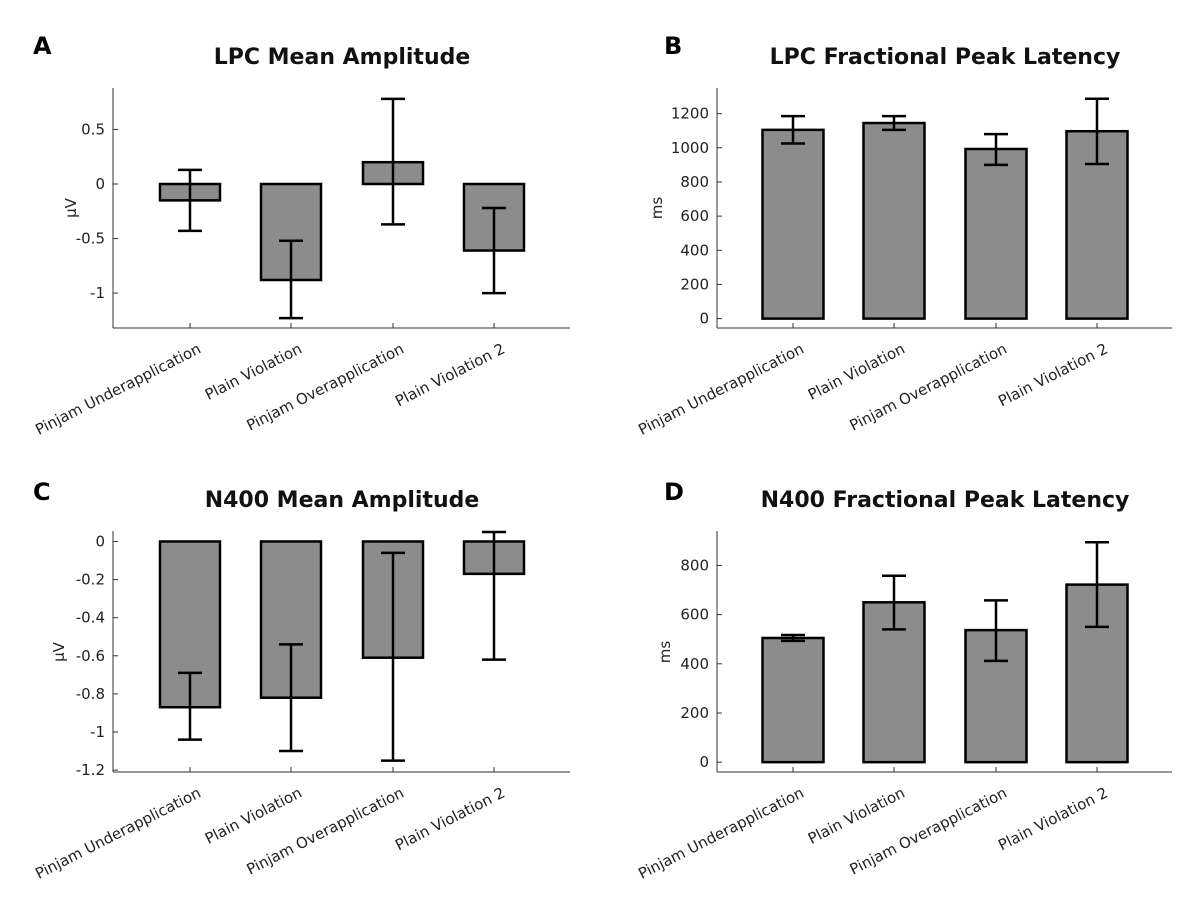 The width and height of the screenshot is (1200, 924). I want to click on panel-a-letter: A, so click(42, 46).